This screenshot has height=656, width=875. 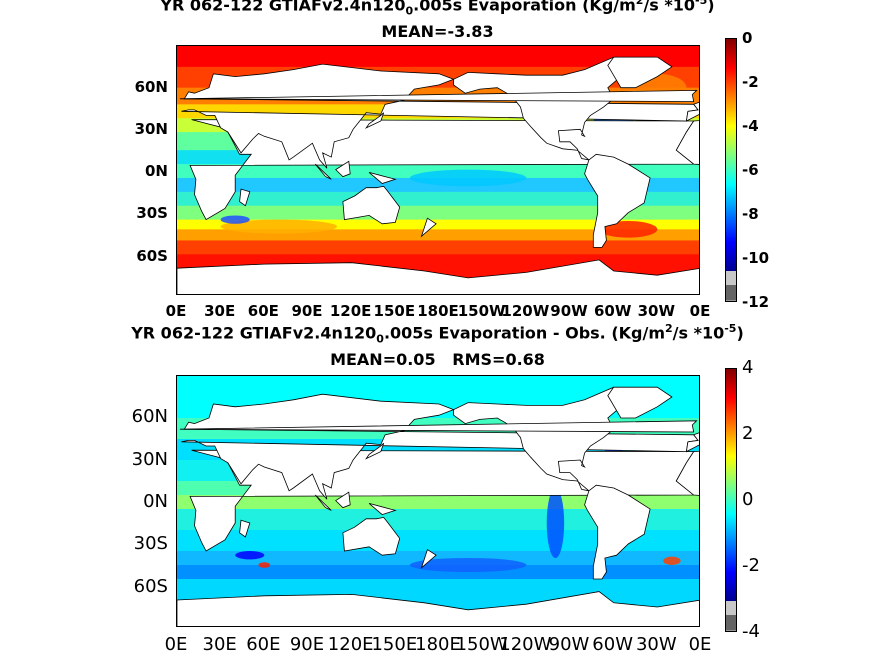 I want to click on colorbar-tick-label: 2, so click(x=748, y=434).